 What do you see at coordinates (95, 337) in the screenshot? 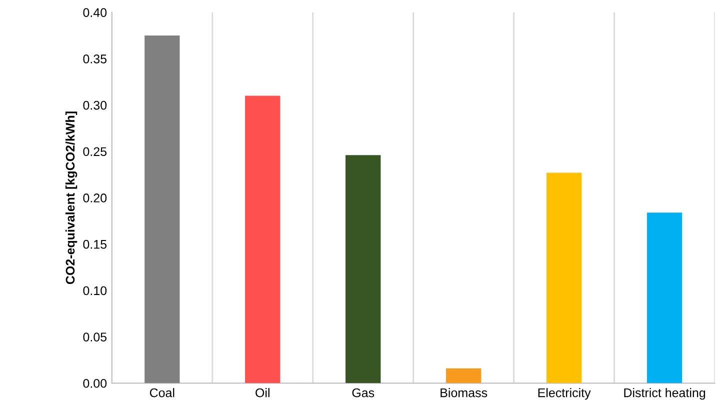
I see `y-tick-label: 0.05` at bounding box center [95, 337].